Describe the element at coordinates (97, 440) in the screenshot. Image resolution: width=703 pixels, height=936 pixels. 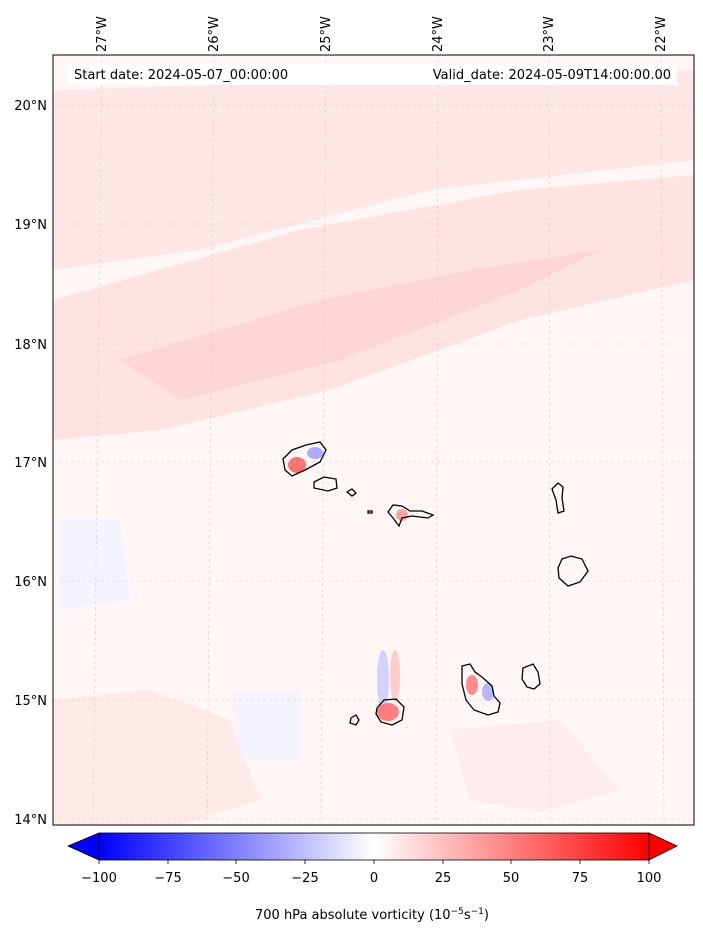
I see `meridian-27w` at that location.